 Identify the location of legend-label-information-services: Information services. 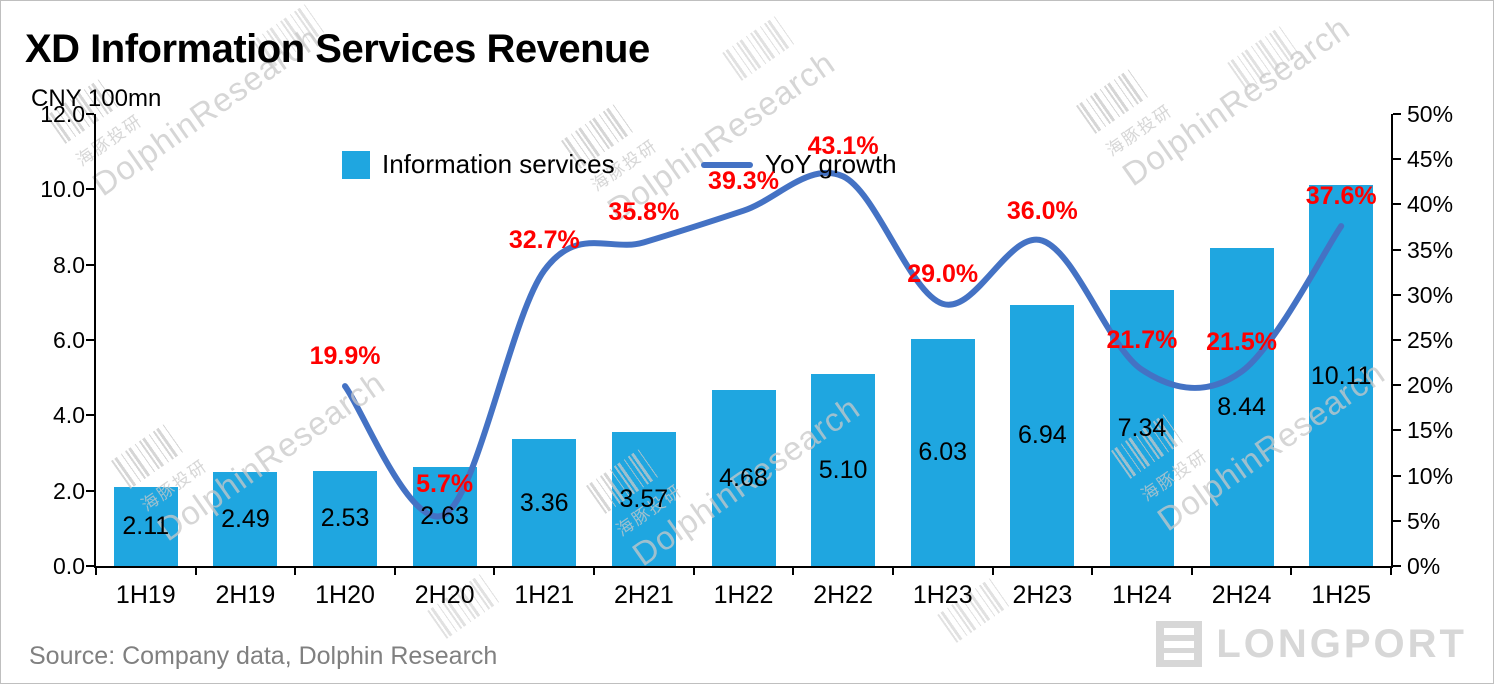
(498, 164).